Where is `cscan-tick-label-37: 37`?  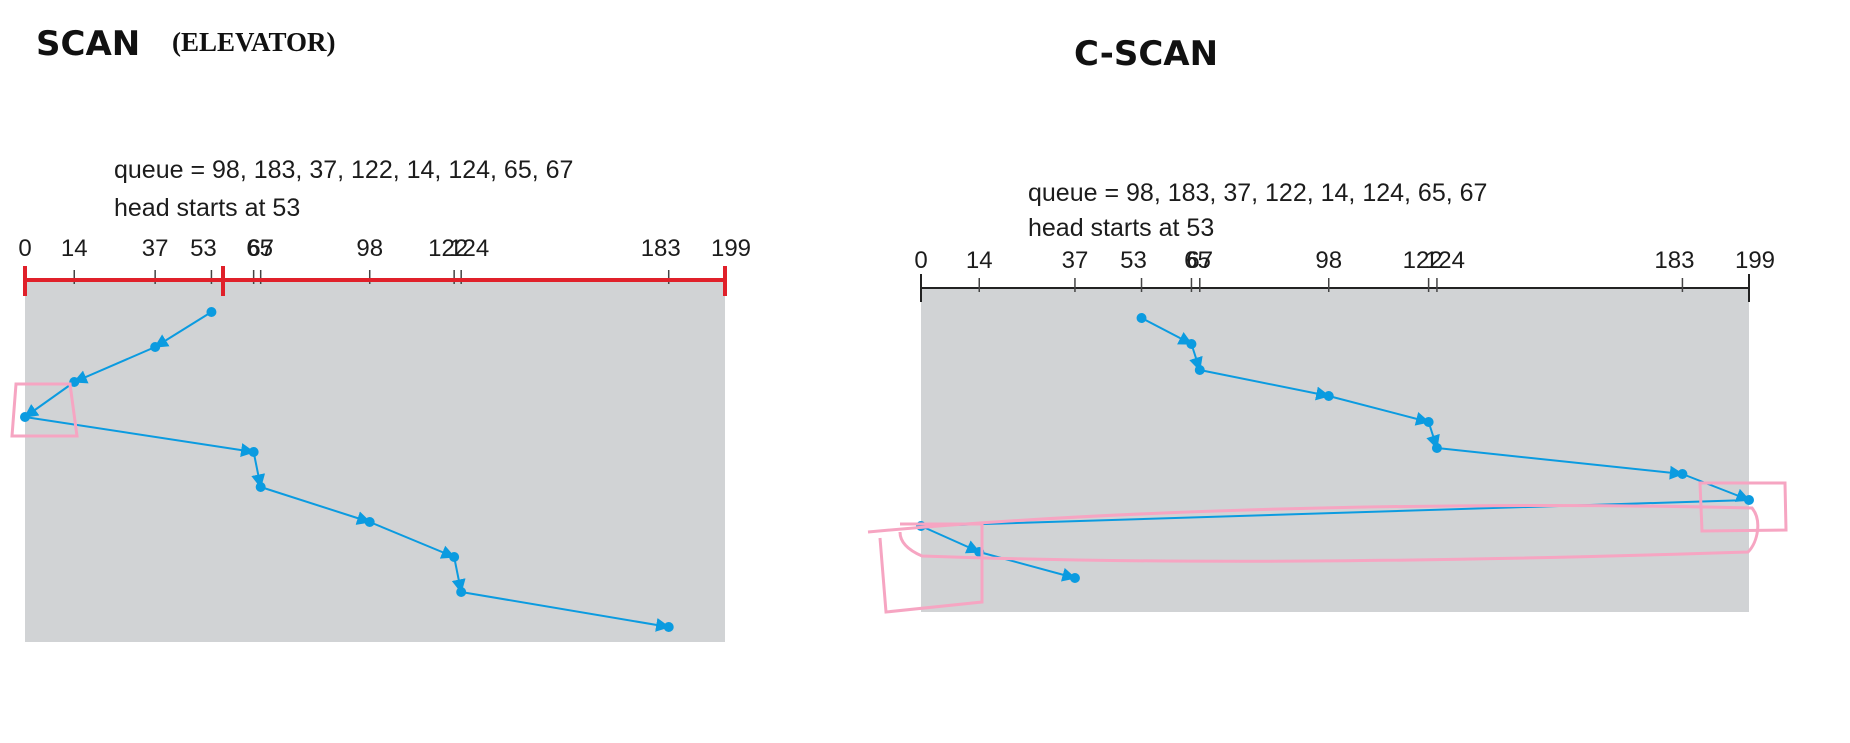 cscan-tick-label-37: 37 is located at coordinates (1075, 260).